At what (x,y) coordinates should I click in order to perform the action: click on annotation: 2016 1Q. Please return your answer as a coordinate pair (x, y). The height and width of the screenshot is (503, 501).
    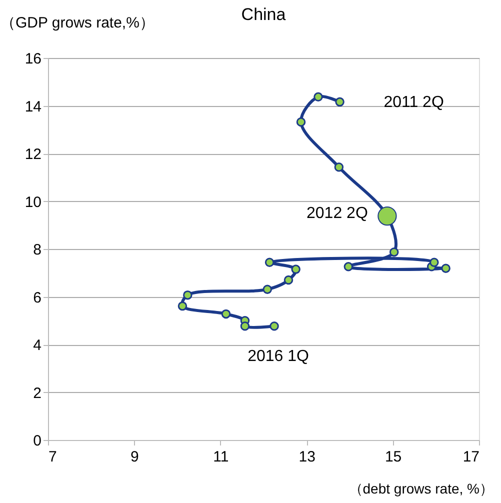
    Looking at the image, I should click on (278, 357).